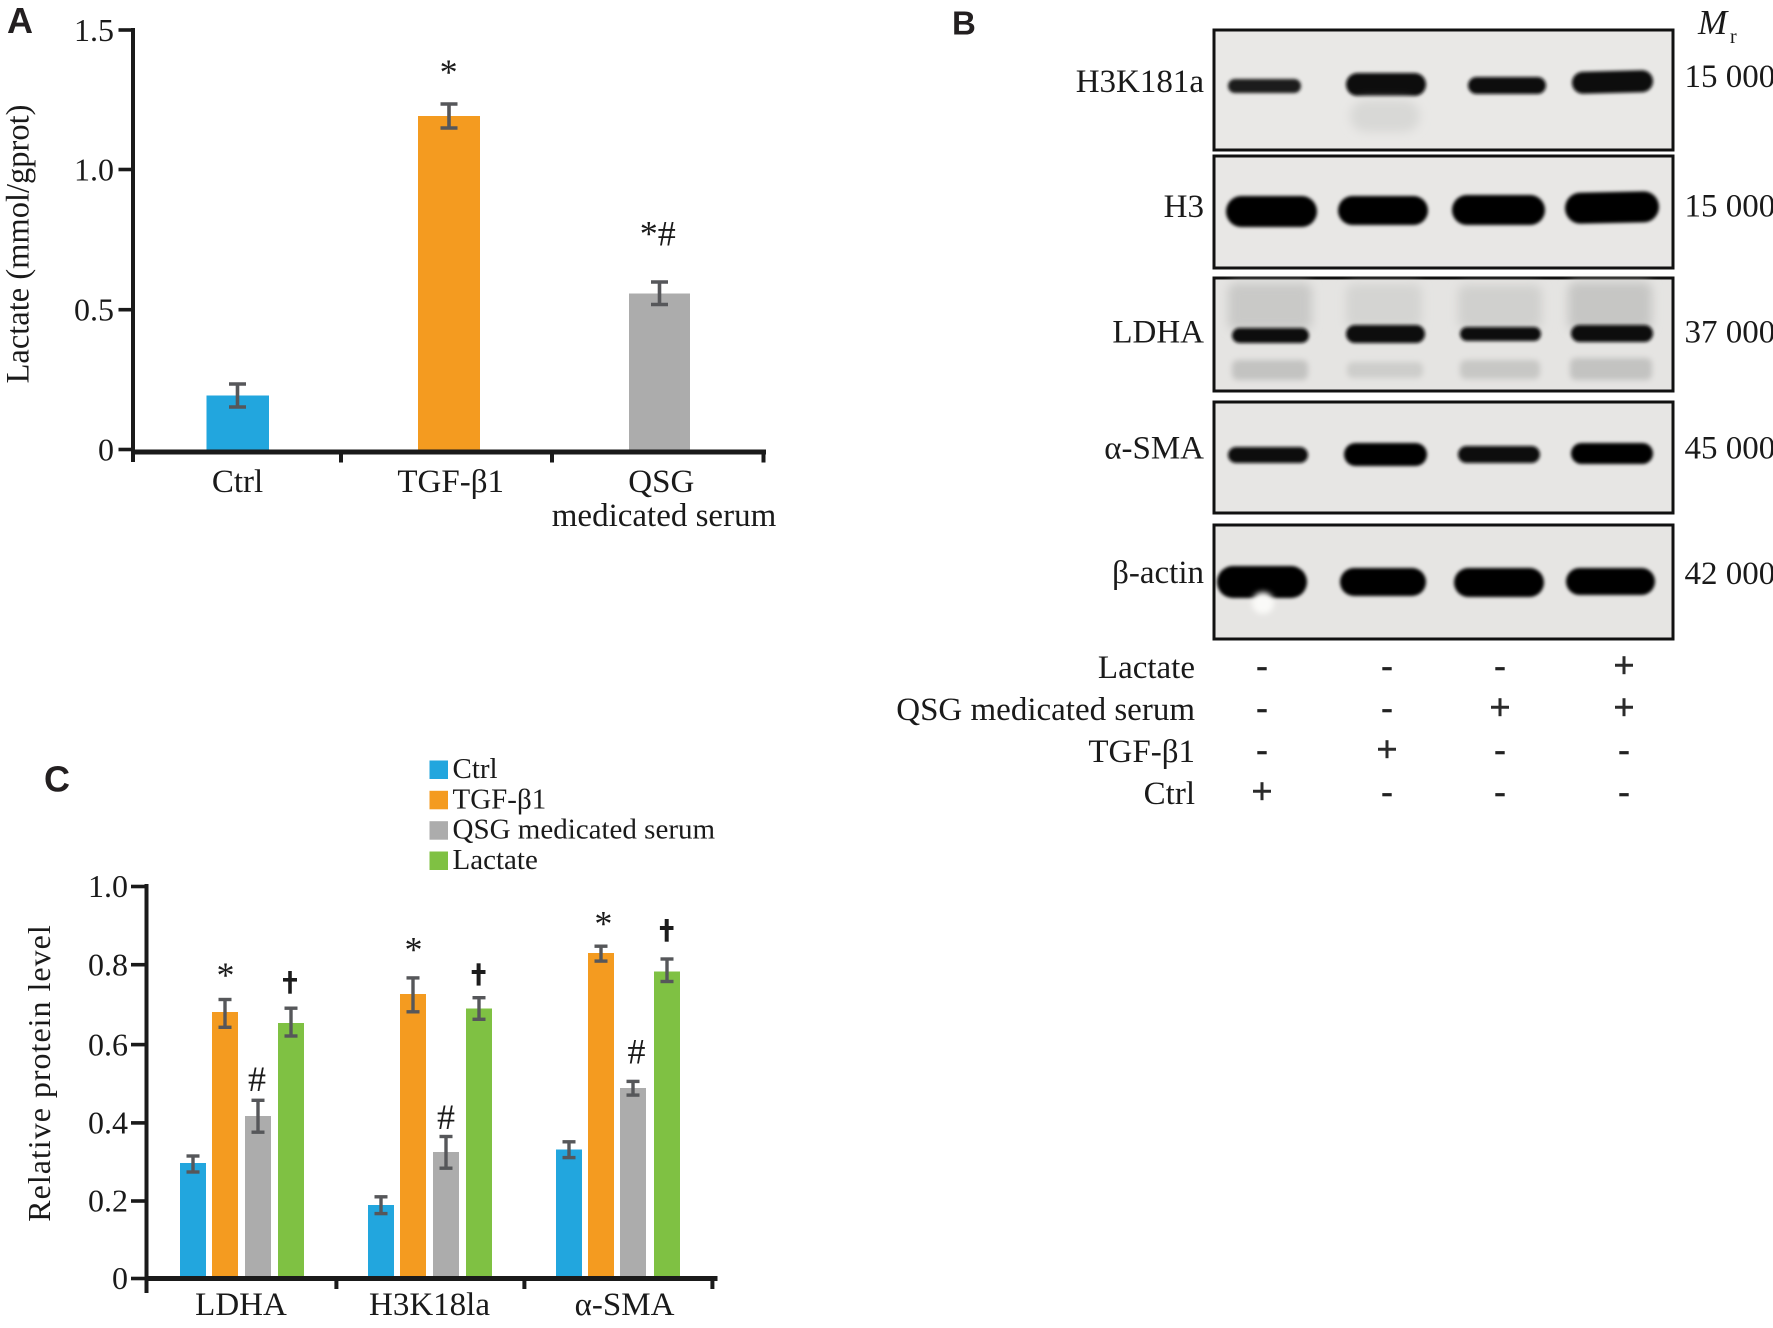 The image size is (1773, 1328). I want to click on svg-text: 45 000, so click(1729, 449).